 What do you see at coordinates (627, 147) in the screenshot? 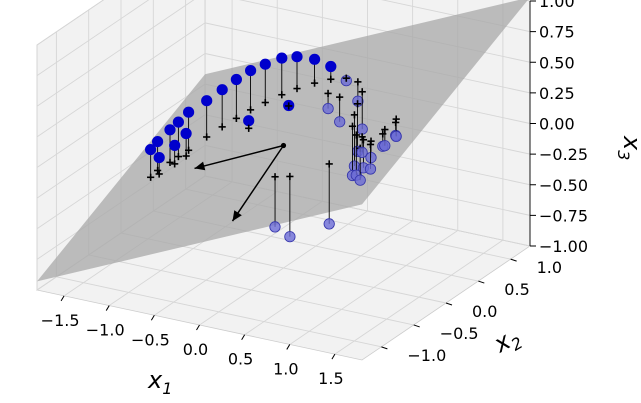
I see `z-axis-label: x3` at bounding box center [627, 147].